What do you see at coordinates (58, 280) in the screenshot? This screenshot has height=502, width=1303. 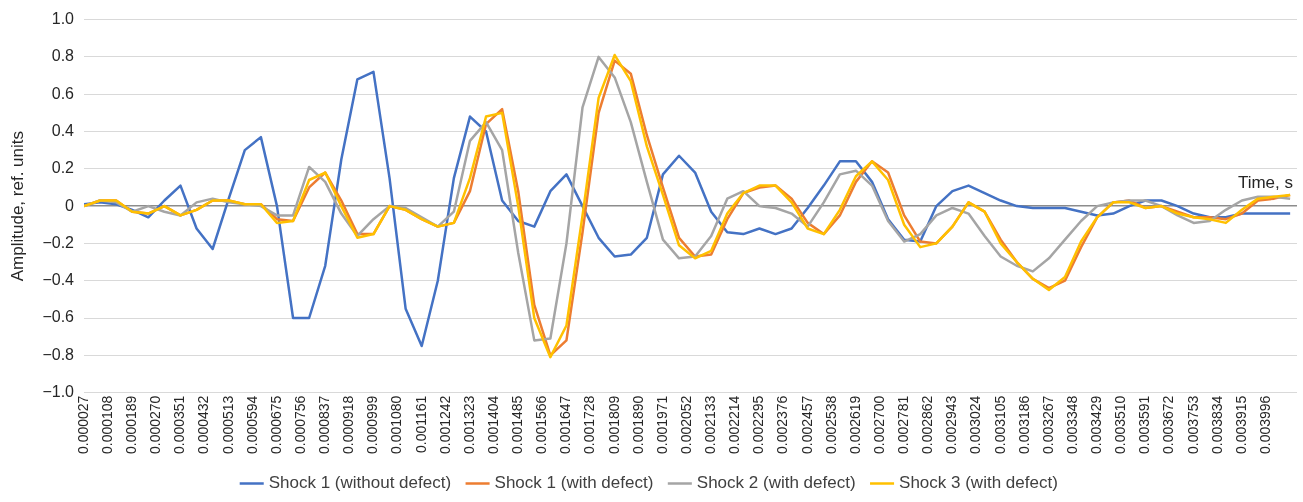 I see `y-tick-label: −0.4` at bounding box center [58, 280].